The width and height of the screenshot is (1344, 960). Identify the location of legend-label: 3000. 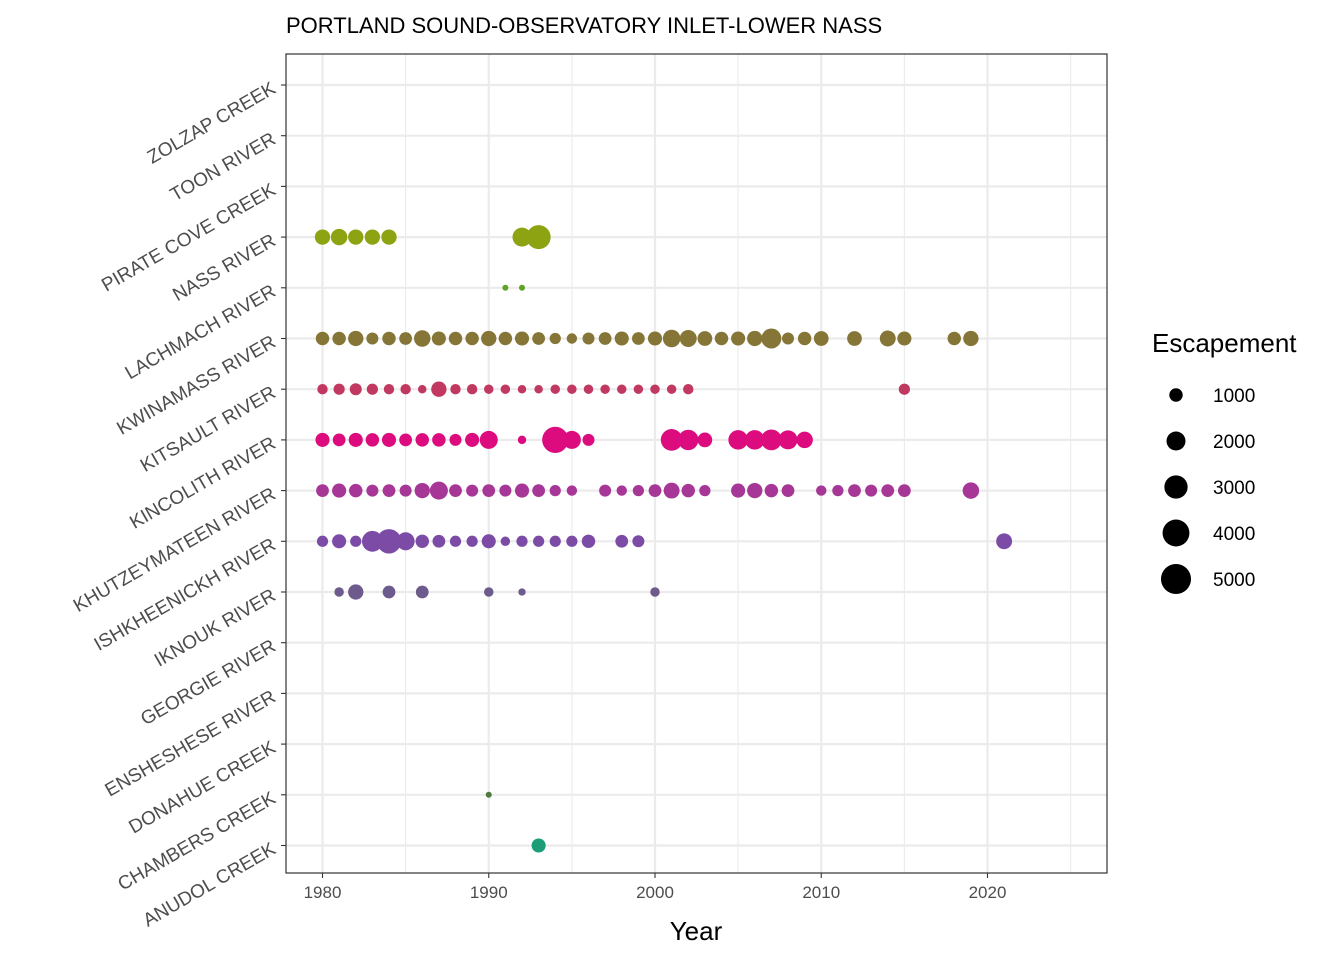
(1234, 488).